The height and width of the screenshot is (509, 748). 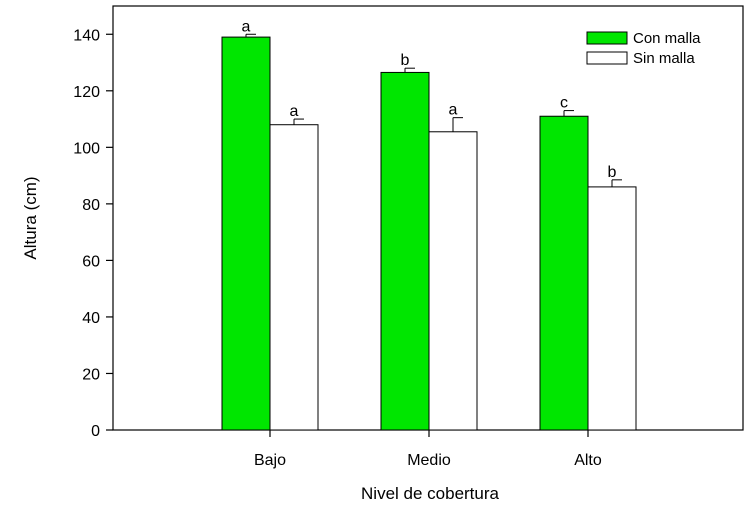 What do you see at coordinates (667, 38) in the screenshot?
I see `legend-label: Con malla` at bounding box center [667, 38].